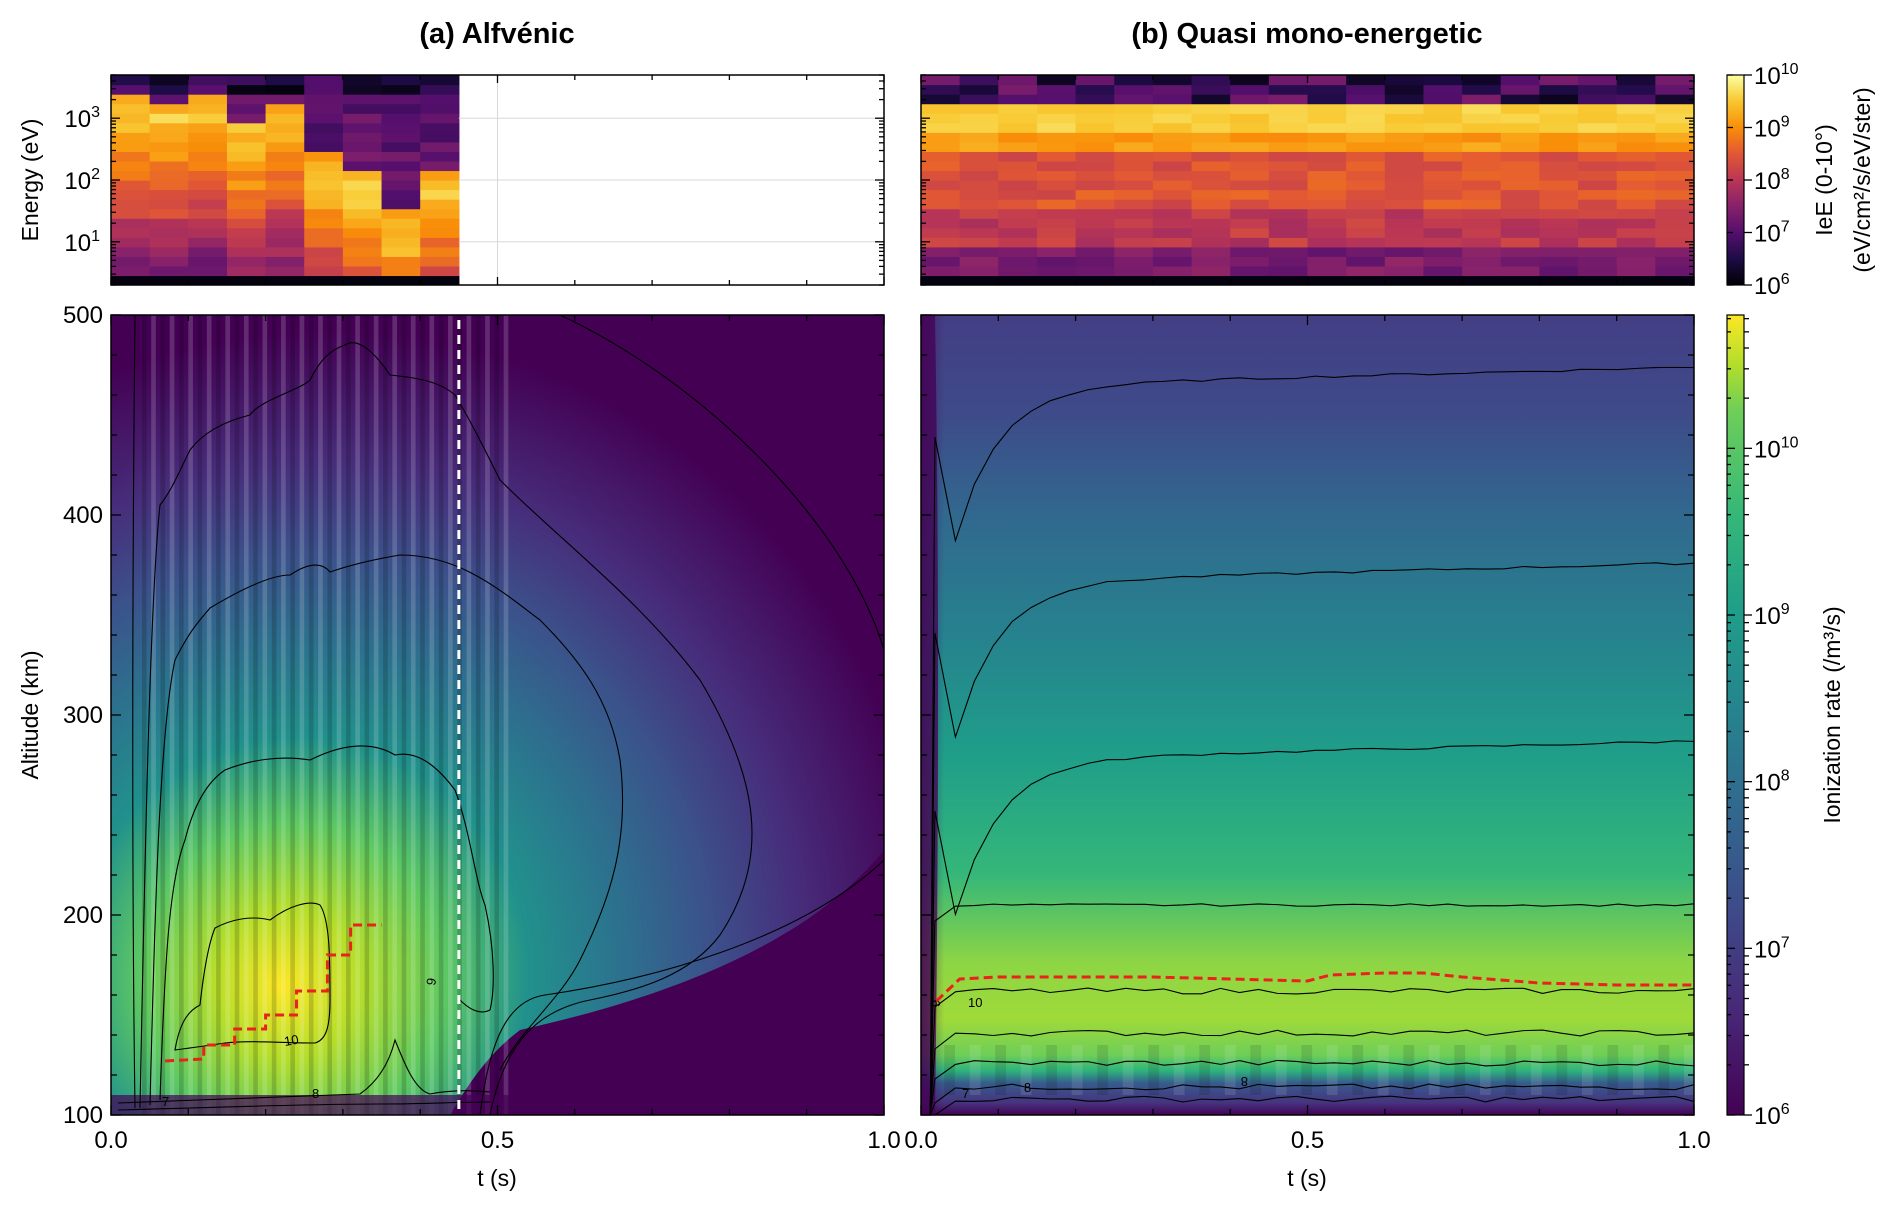 Image resolution: width=1892 pixels, height=1210 pixels. What do you see at coordinates (431, 982) in the screenshot?
I see `panel-a-contour-label-9: 9` at bounding box center [431, 982].